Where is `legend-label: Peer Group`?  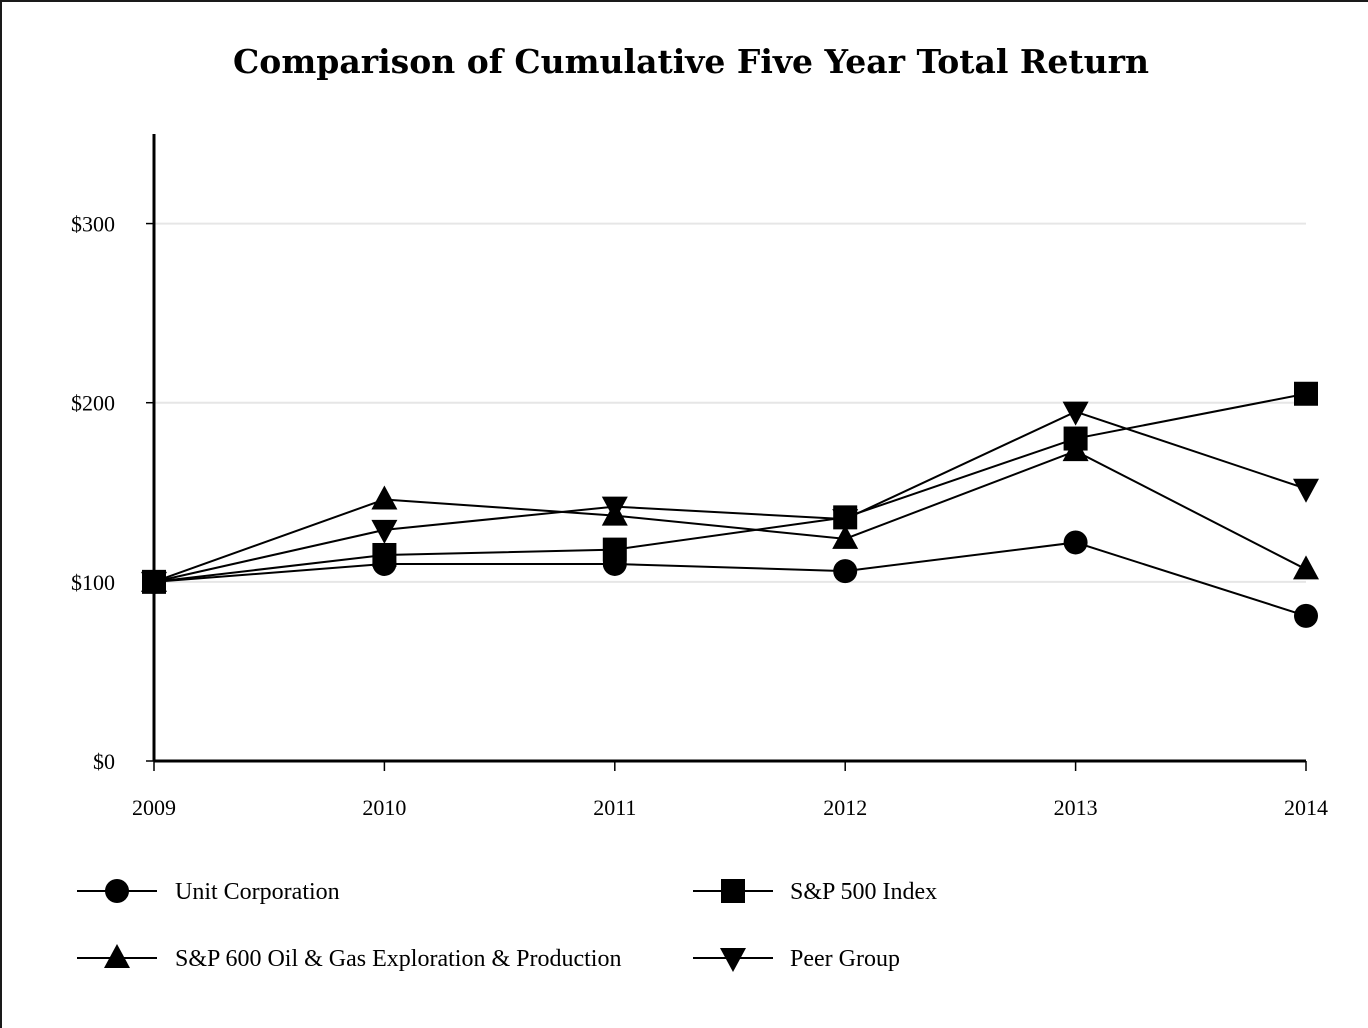
legend-label: Peer Group is located at coordinates (845, 959).